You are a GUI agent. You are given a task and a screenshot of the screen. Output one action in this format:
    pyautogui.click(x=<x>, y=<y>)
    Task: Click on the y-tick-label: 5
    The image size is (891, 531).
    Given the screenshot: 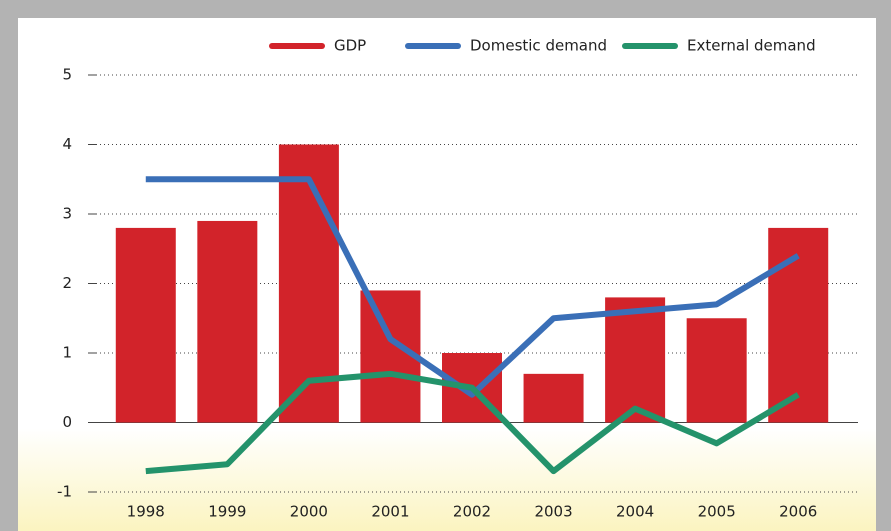 What is the action you would take?
    pyautogui.click(x=67, y=75)
    